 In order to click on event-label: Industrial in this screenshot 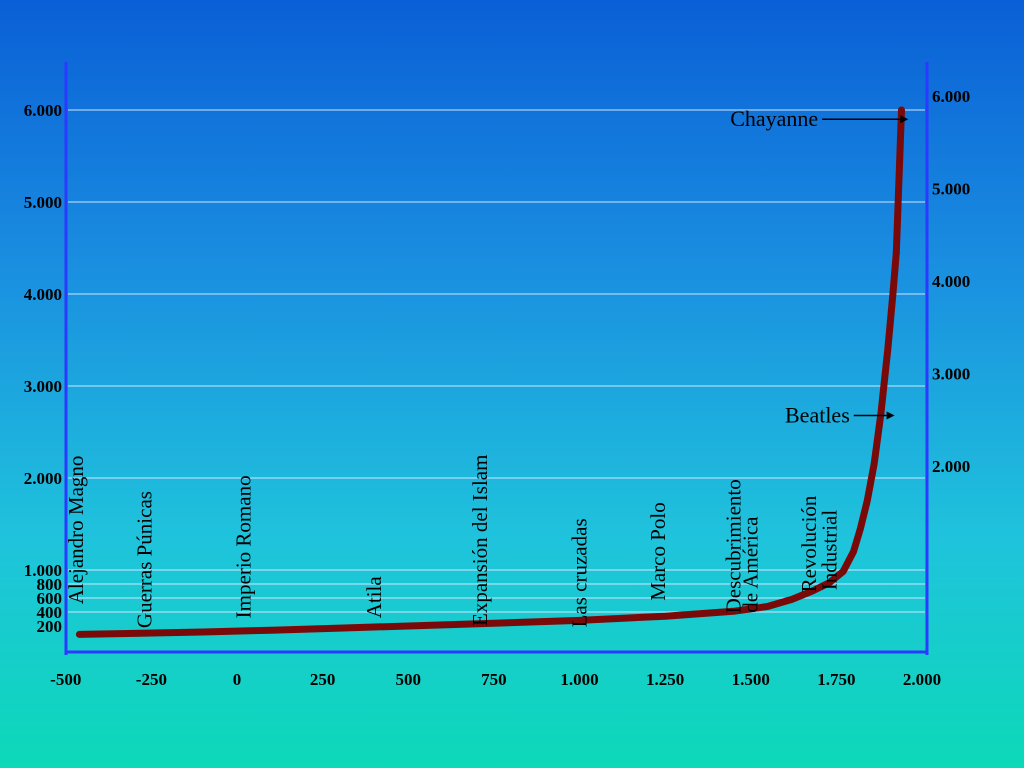, I will do `click(829, 550)`.